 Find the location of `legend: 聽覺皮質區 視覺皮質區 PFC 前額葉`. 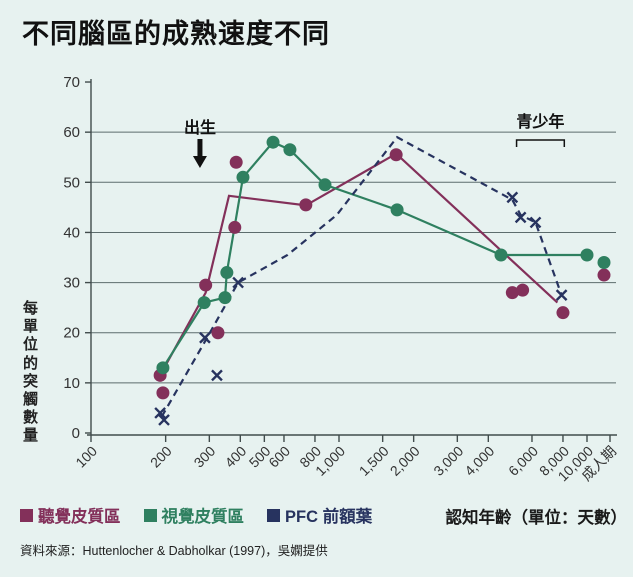

legend: 聽覺皮質區 視覺皮質區 PFC 前額葉 is located at coordinates (207, 515).